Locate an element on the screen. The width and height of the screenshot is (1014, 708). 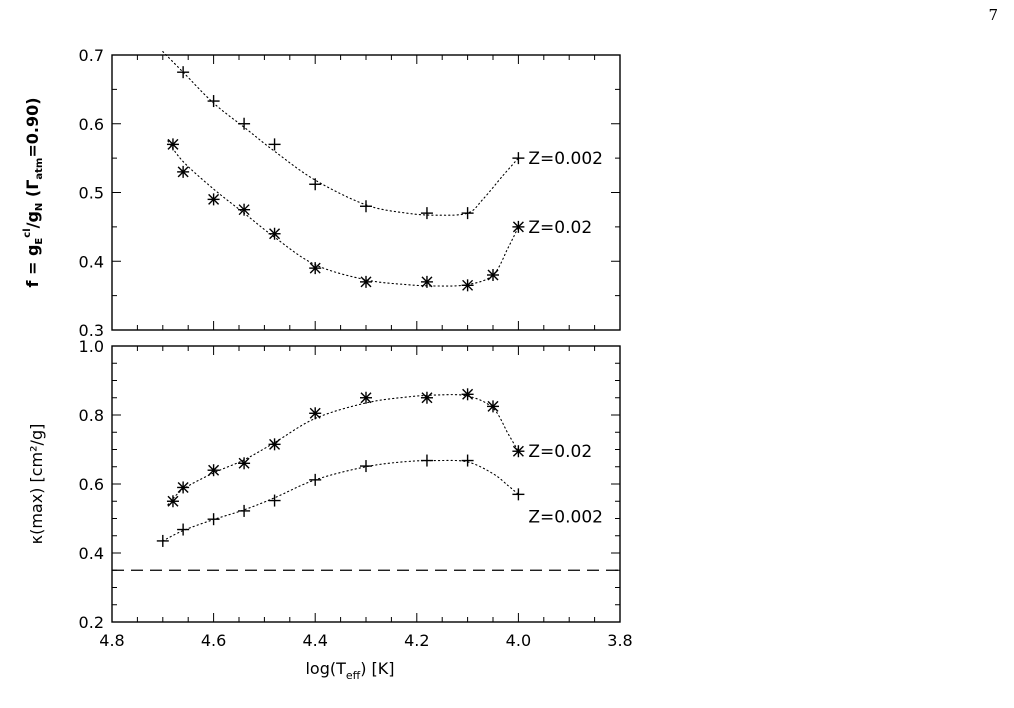
x-tick-label: 4.4 is located at coordinates (314, 640).